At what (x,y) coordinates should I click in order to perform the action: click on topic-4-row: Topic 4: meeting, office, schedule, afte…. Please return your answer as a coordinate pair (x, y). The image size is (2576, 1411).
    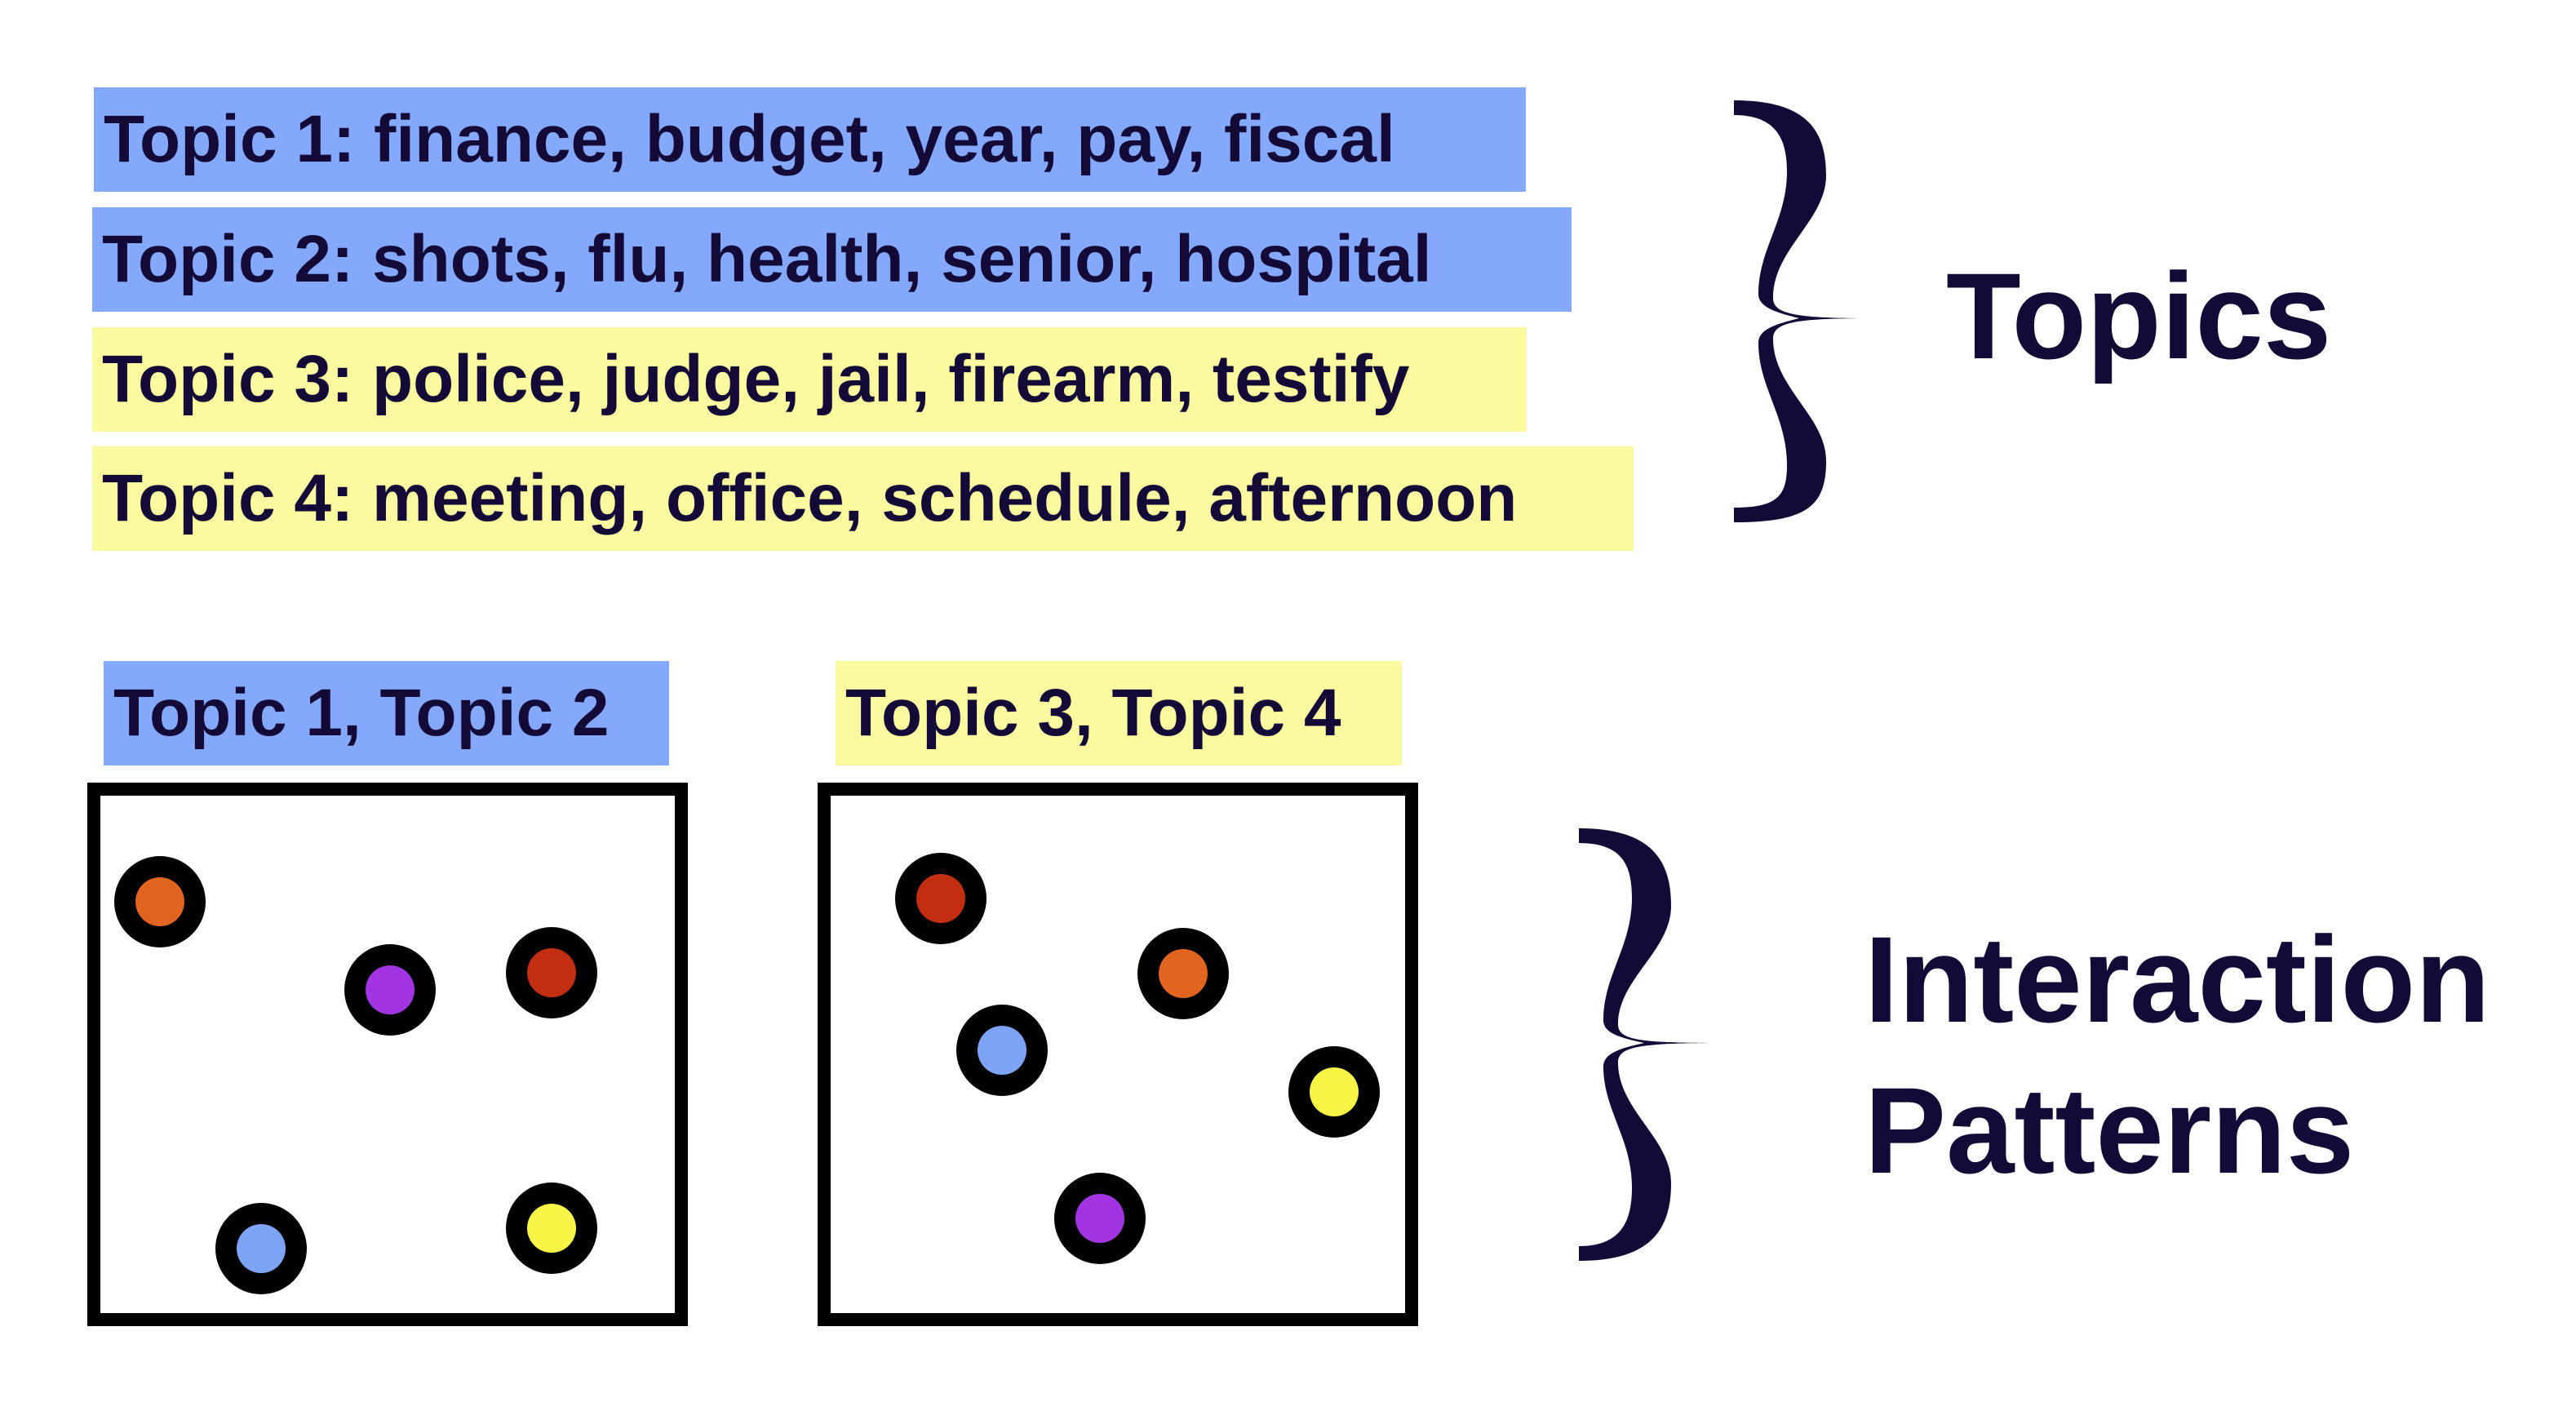
    Looking at the image, I should click on (863, 498).